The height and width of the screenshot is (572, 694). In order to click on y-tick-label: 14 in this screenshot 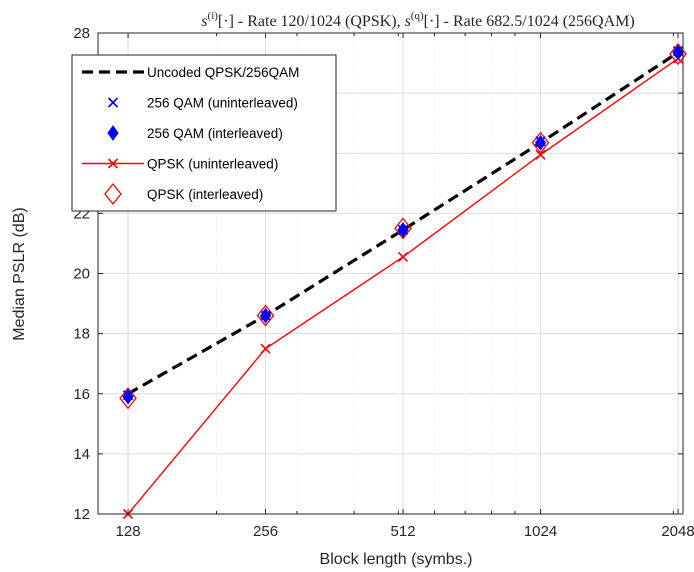, I will do `click(81, 454)`.